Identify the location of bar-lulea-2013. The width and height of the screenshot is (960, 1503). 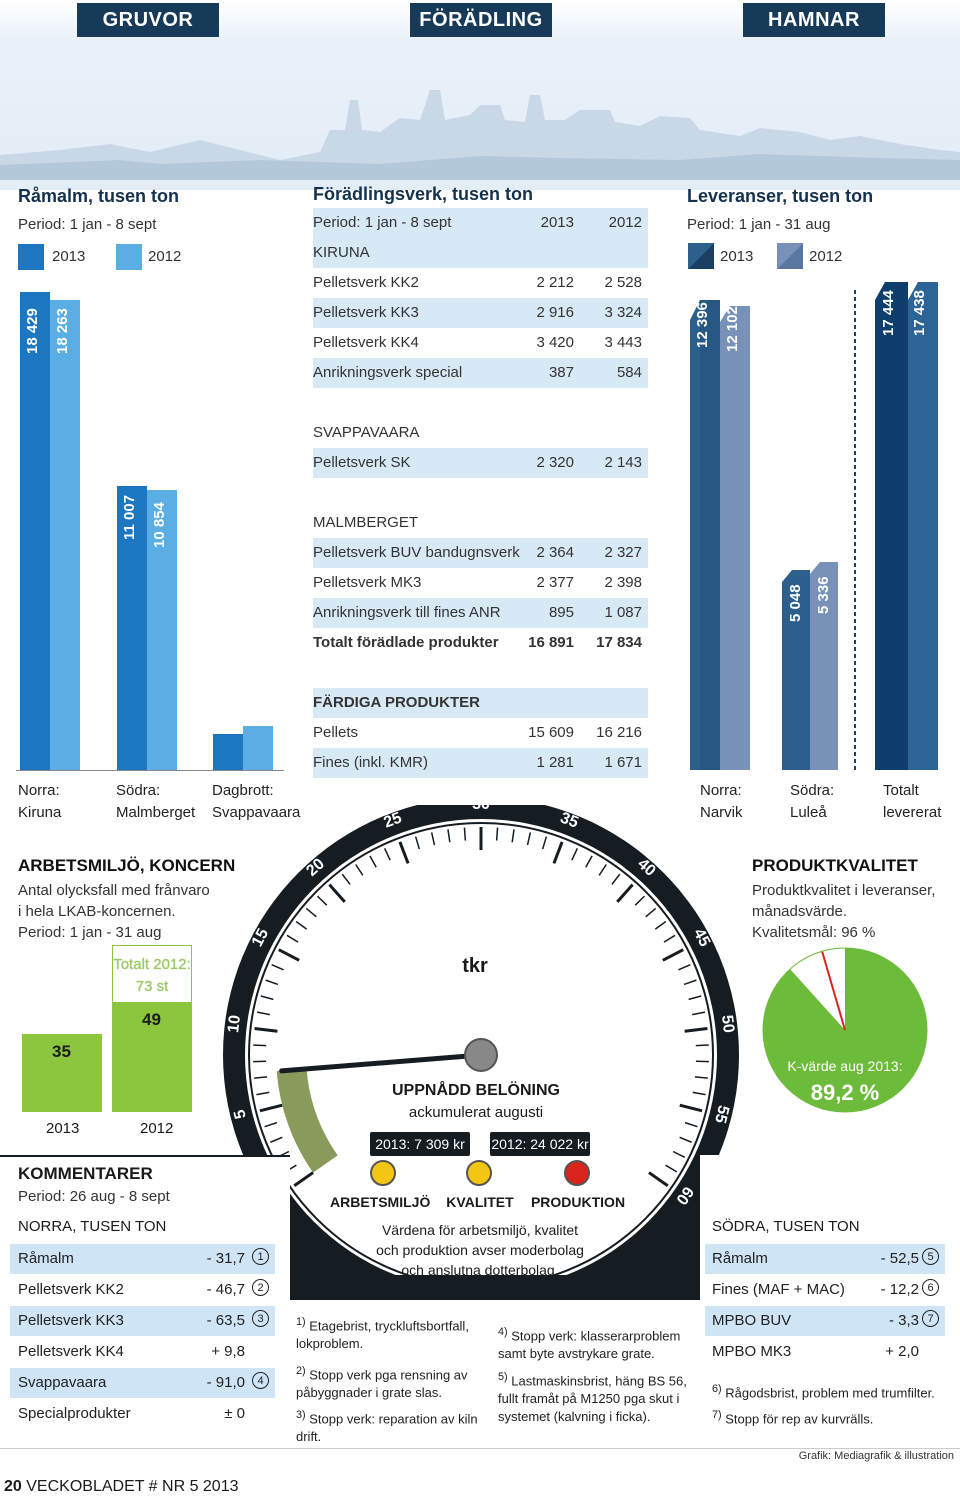
(796, 670).